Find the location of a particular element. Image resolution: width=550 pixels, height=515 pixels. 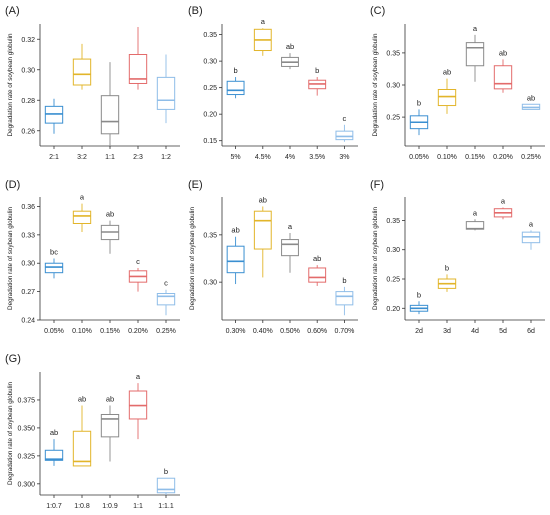

x-tick-label: 3:2 is located at coordinates (82, 157).